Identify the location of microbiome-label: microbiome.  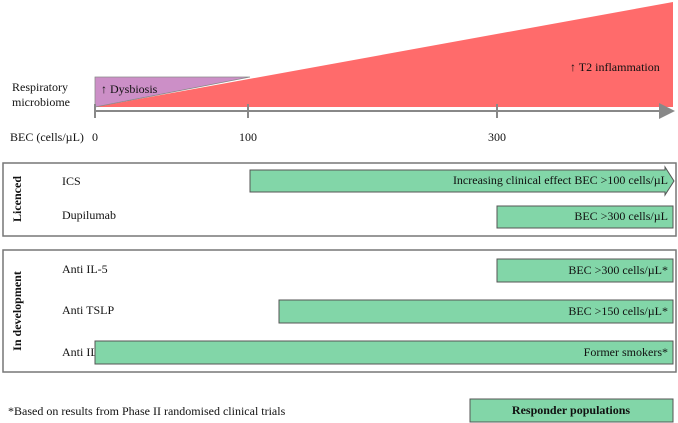
(41, 102).